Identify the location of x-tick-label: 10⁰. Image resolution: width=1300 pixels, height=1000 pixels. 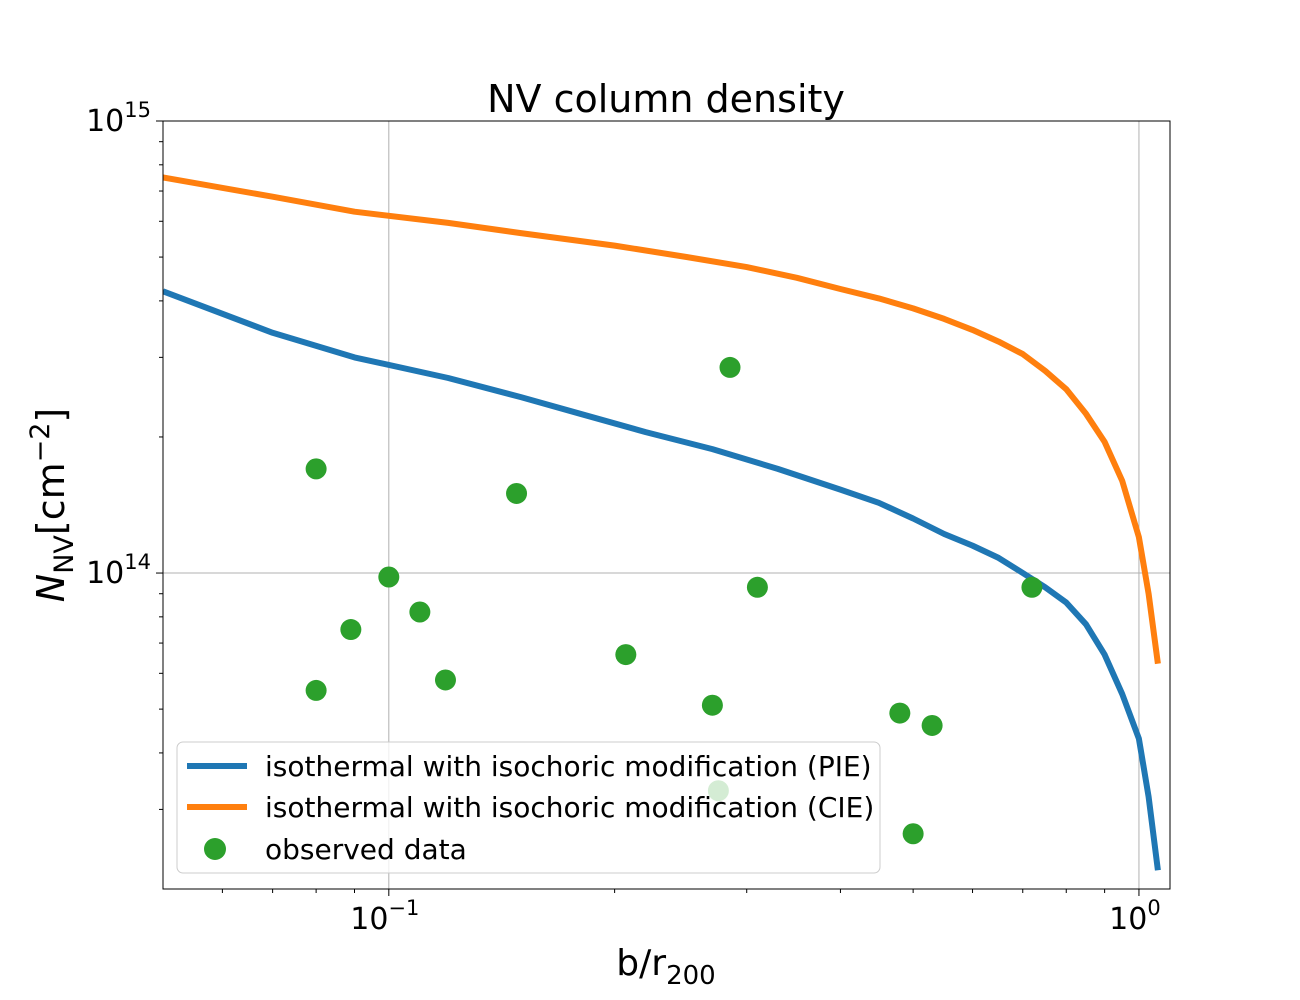
(1135, 916).